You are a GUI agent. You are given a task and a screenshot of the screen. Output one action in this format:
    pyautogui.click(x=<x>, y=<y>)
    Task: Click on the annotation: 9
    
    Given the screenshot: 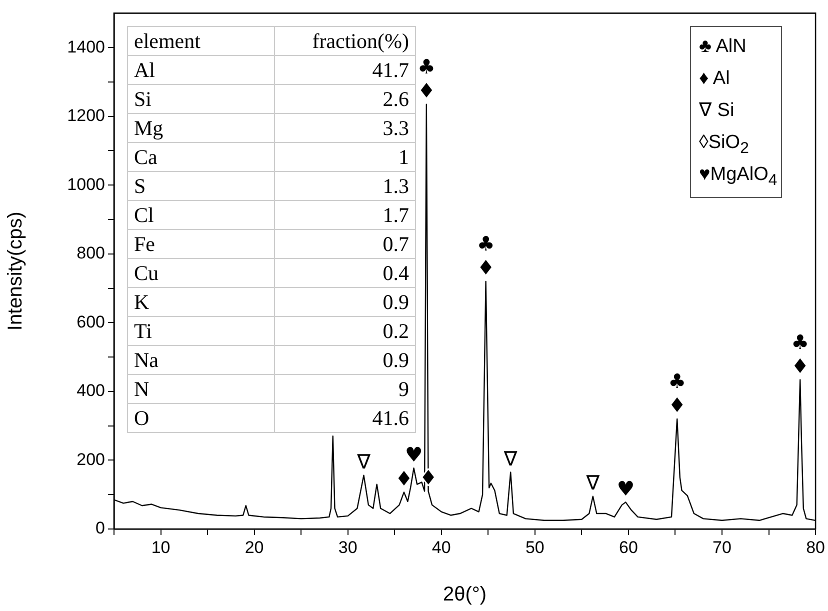 What is the action you would take?
    pyautogui.click(x=345, y=389)
    